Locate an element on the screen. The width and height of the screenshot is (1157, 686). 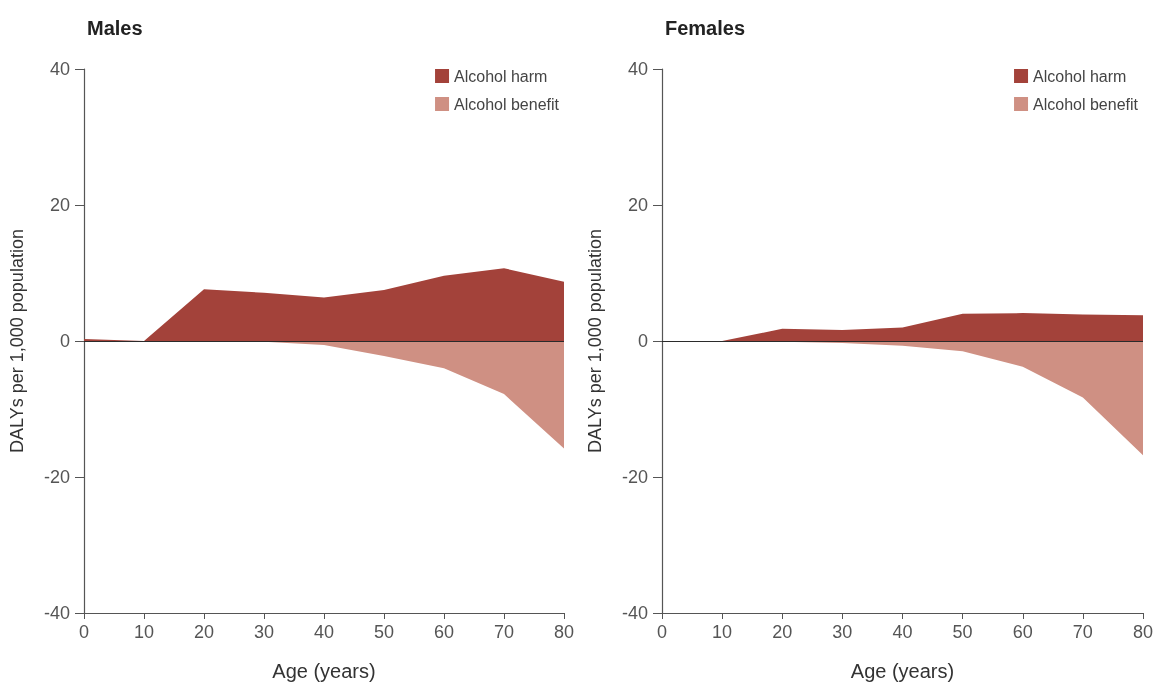
chart-title: Females is located at coordinates (705, 28).